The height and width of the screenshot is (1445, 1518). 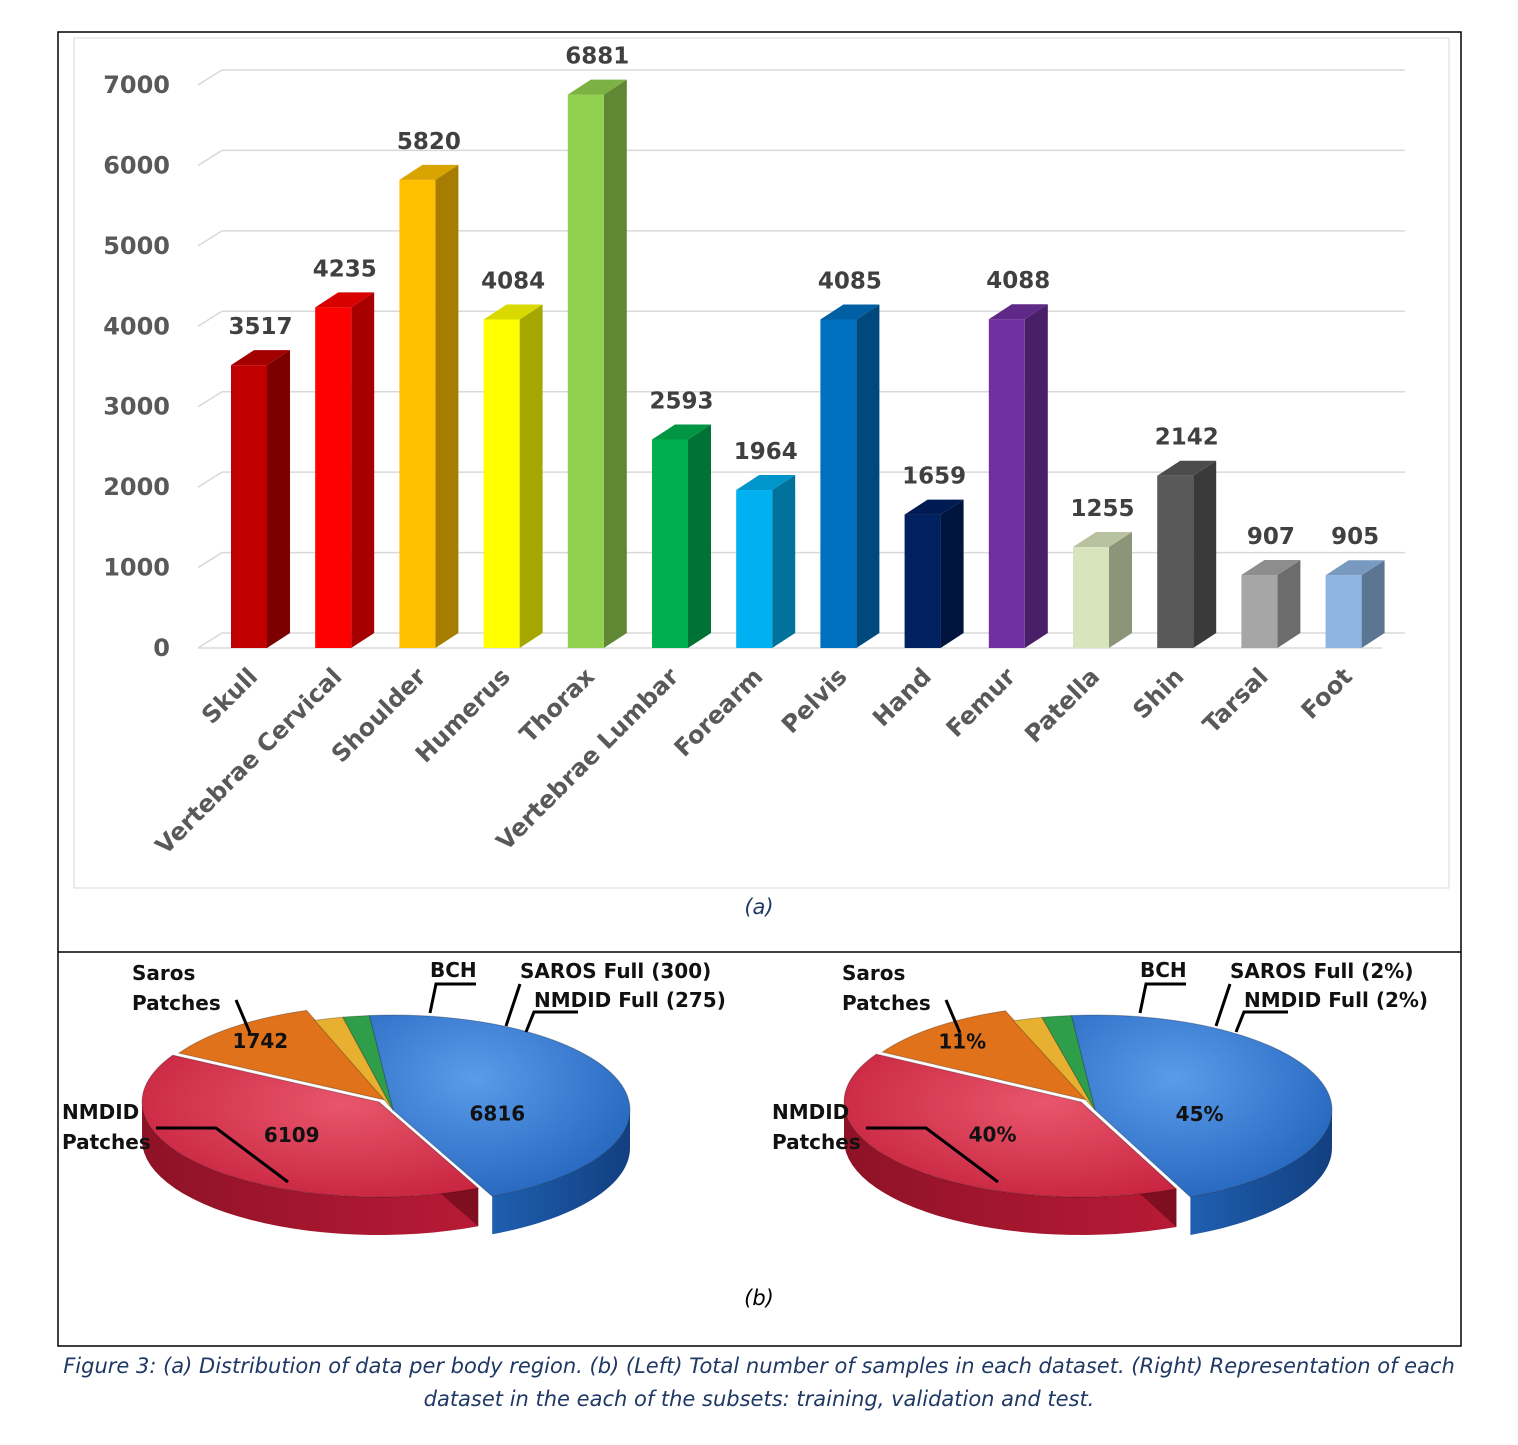 I want to click on bar-value-label: 3517, so click(x=260, y=327).